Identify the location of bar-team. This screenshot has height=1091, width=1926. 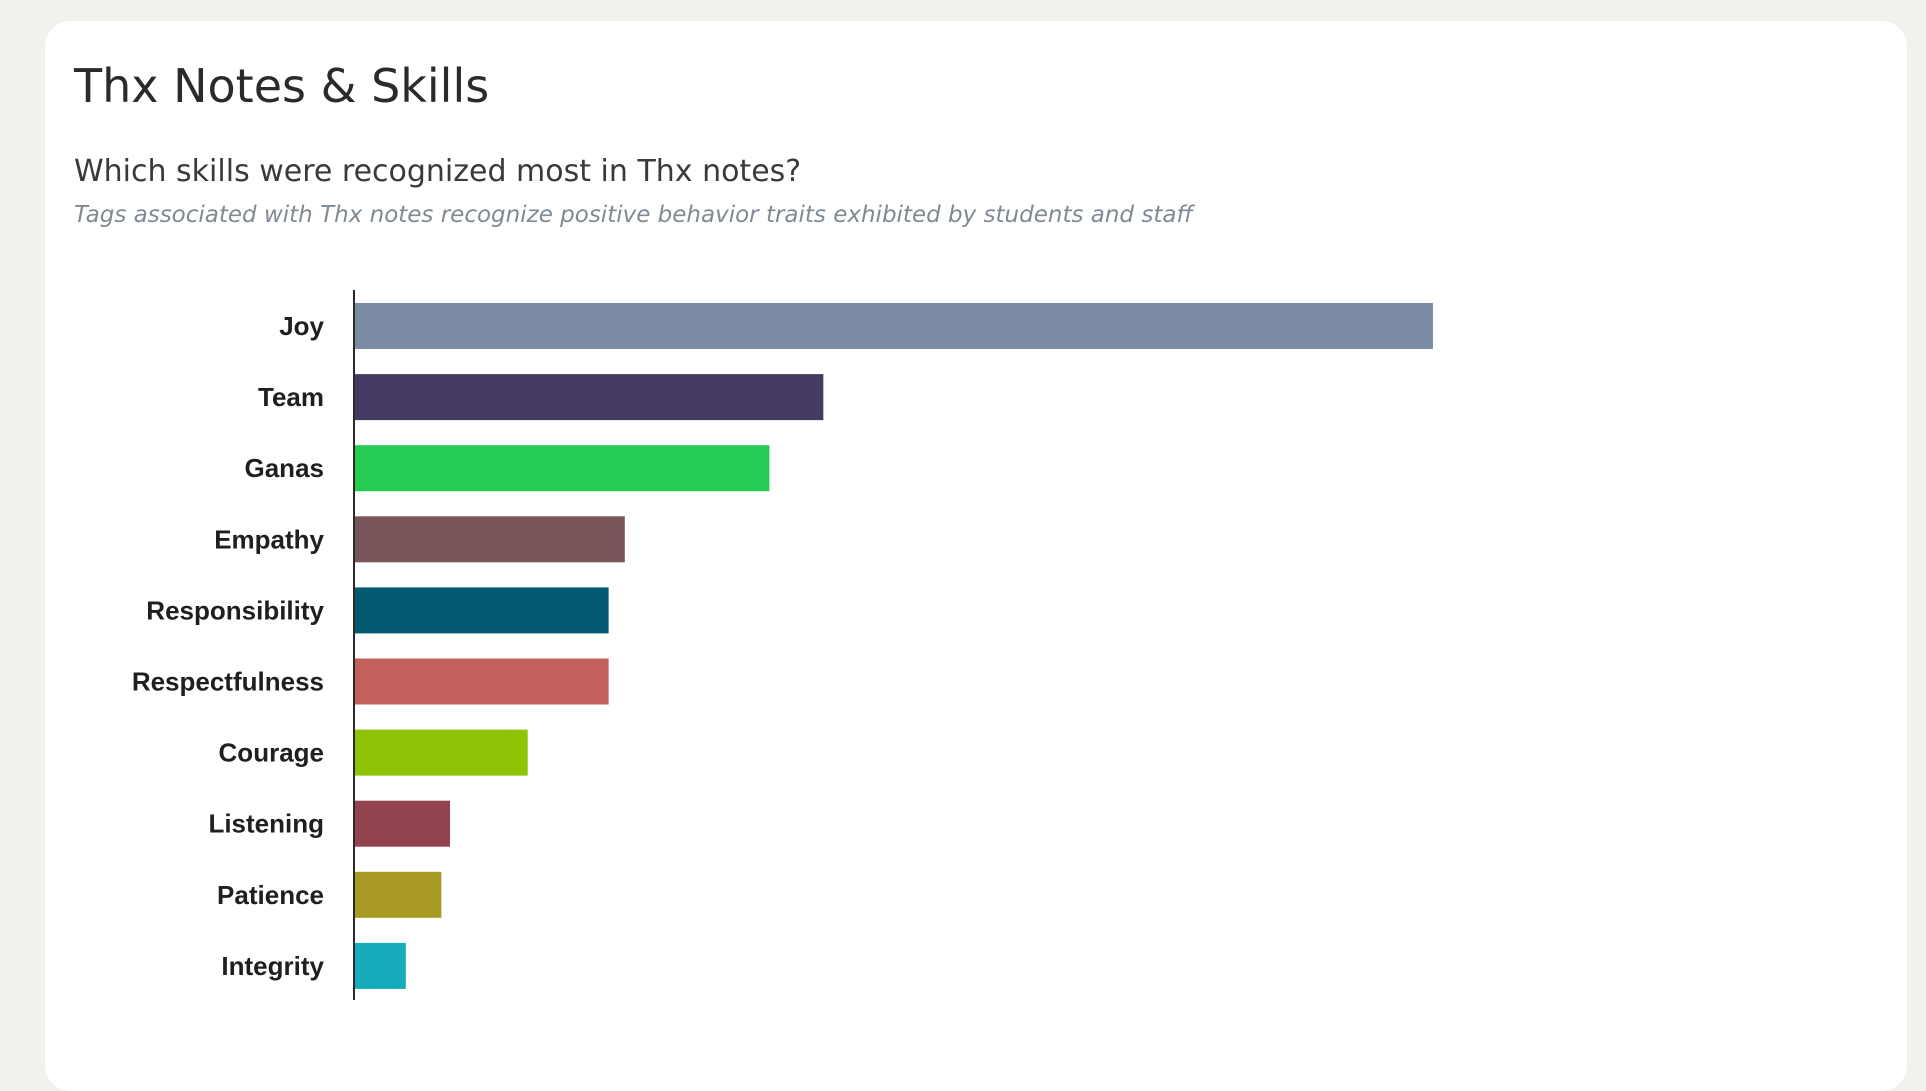
(589, 397).